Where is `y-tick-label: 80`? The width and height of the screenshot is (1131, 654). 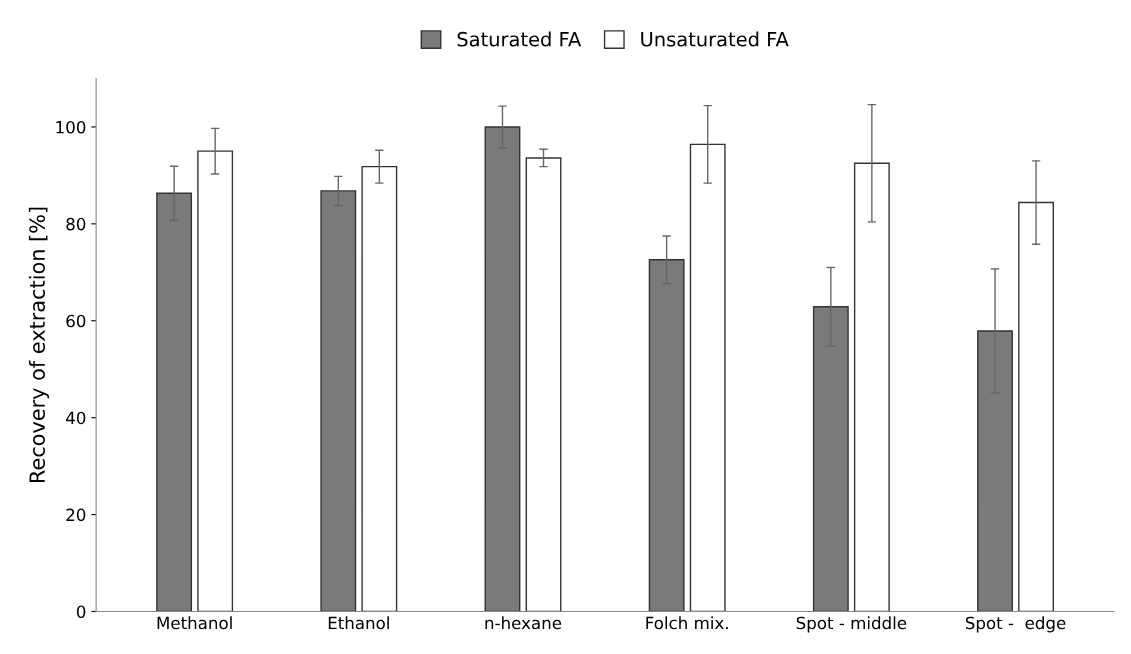 y-tick-label: 80 is located at coordinates (76, 224).